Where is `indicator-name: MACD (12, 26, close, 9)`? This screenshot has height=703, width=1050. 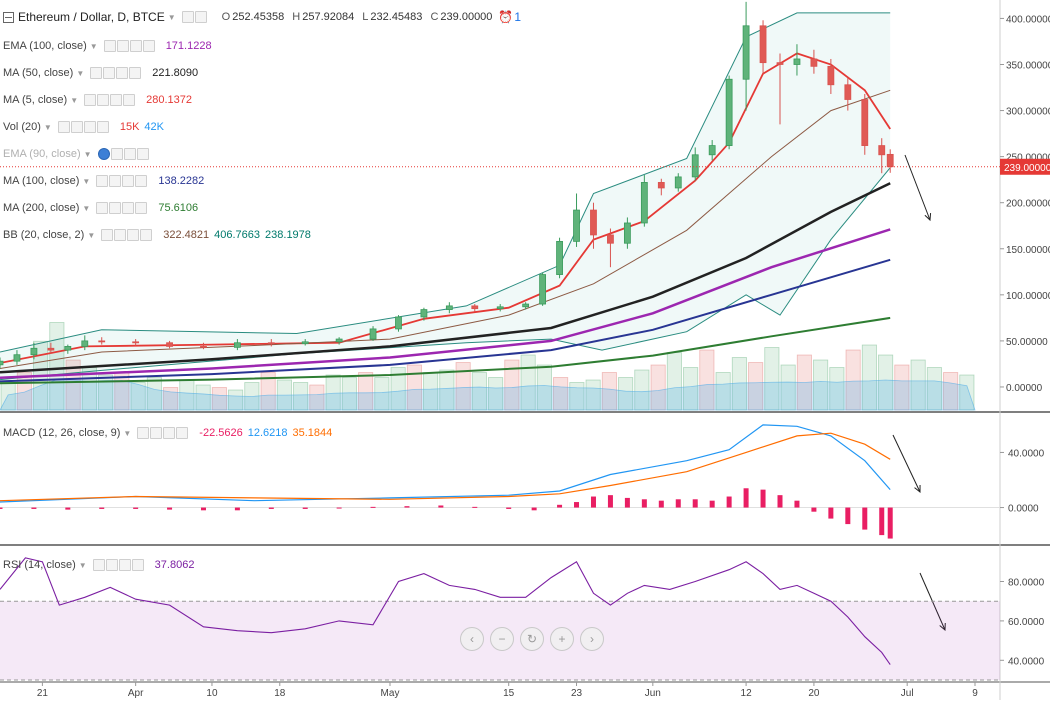 indicator-name: MACD (12, 26, close, 9) is located at coordinates (62, 433).